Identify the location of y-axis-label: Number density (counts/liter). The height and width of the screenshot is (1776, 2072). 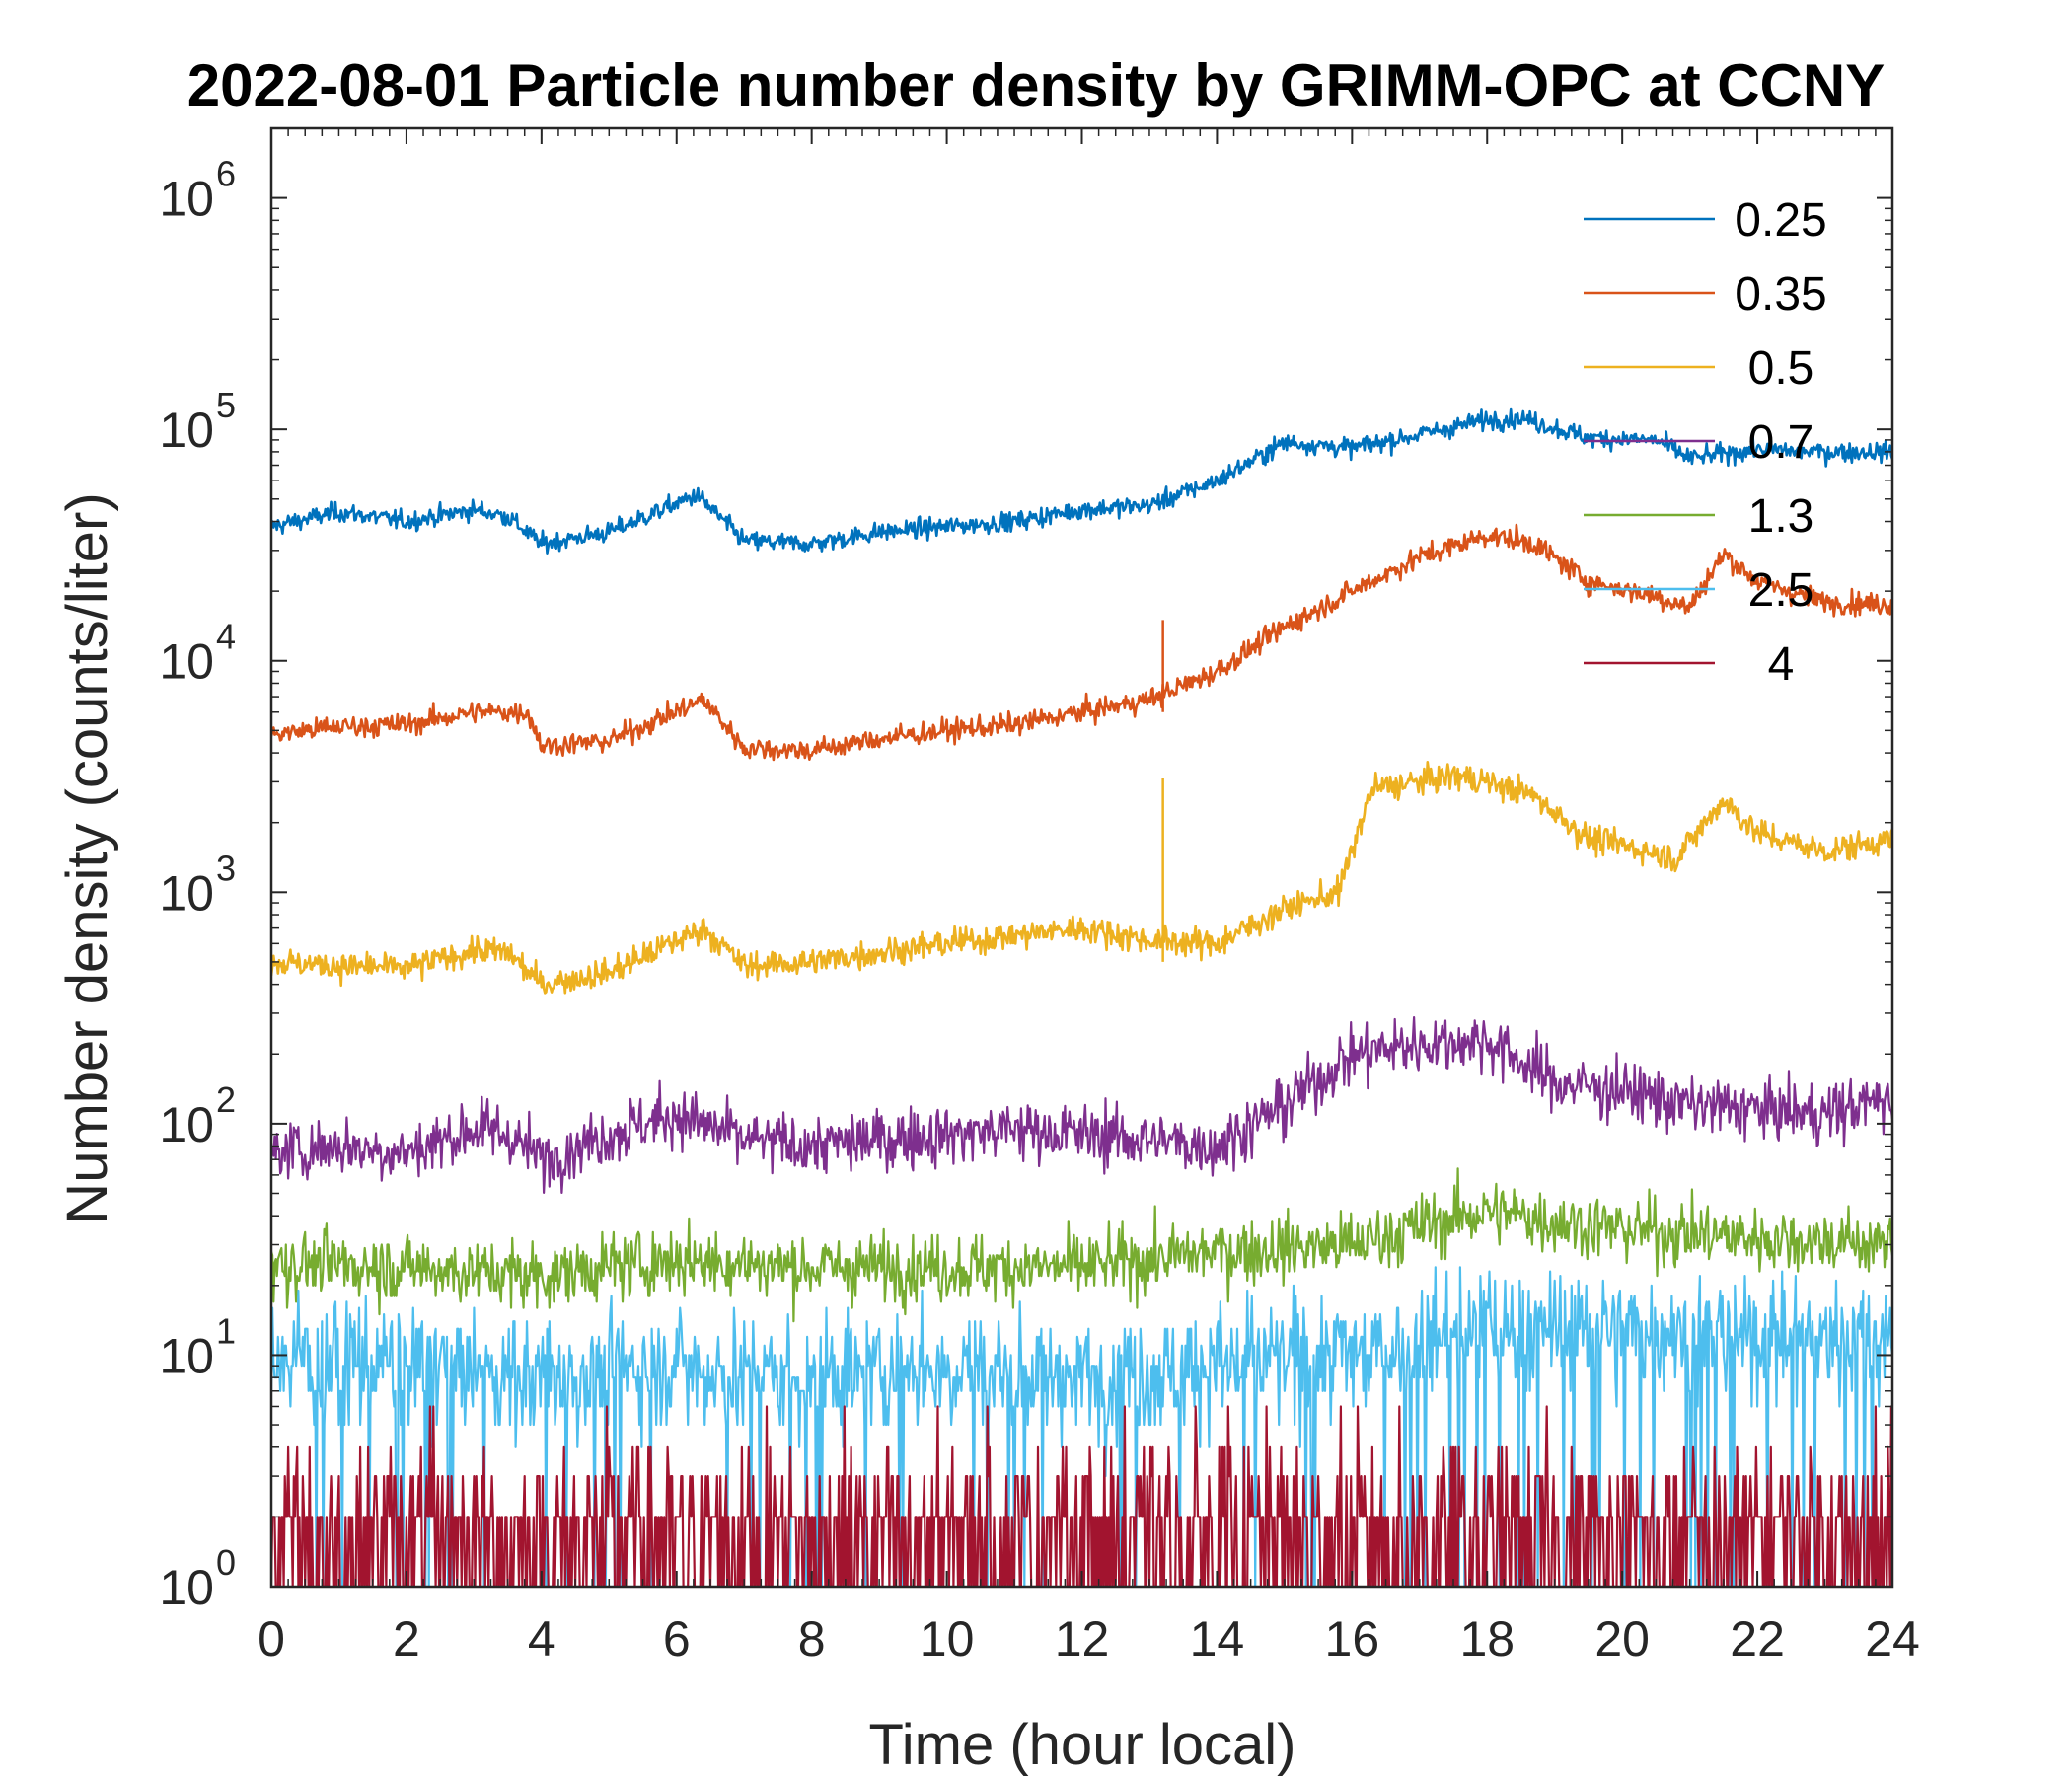
(87, 858).